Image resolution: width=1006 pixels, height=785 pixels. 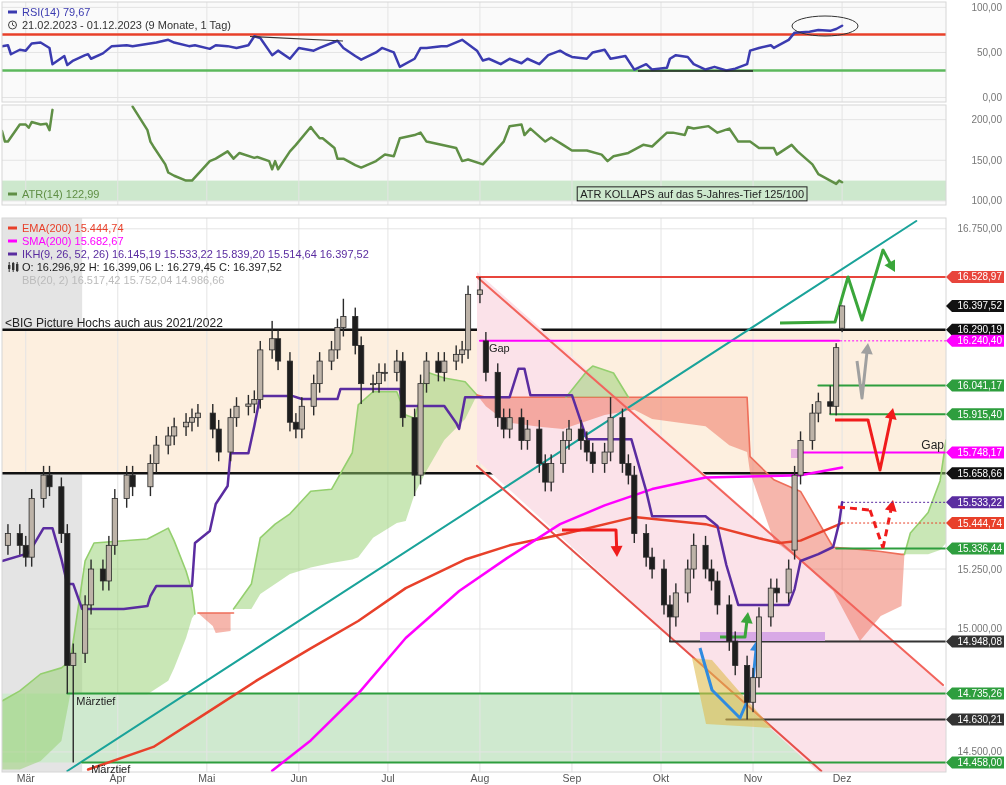 What do you see at coordinates (980, 523) in the screenshot?
I see `annotation: 15.444,74` at bounding box center [980, 523].